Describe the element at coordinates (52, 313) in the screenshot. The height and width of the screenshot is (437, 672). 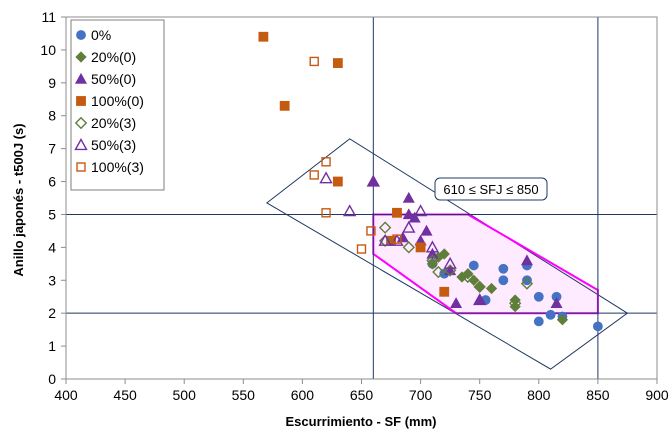
I see `y-tick-label: 2` at that location.